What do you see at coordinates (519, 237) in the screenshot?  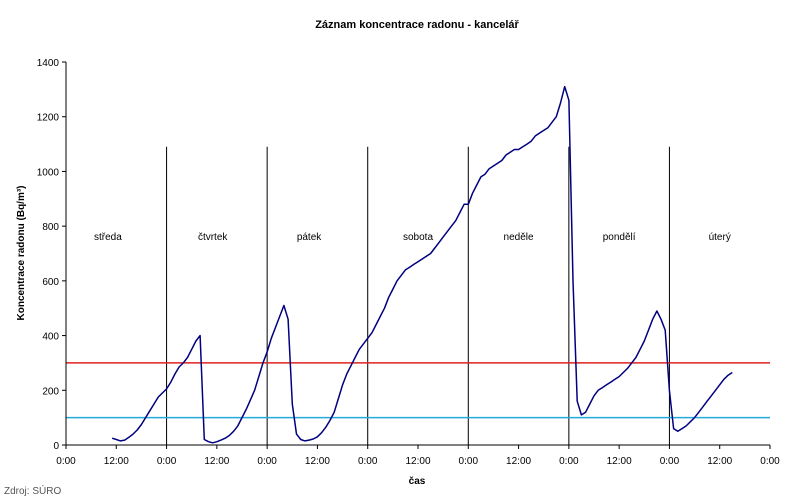 I see `day-label: neděle` at bounding box center [519, 237].